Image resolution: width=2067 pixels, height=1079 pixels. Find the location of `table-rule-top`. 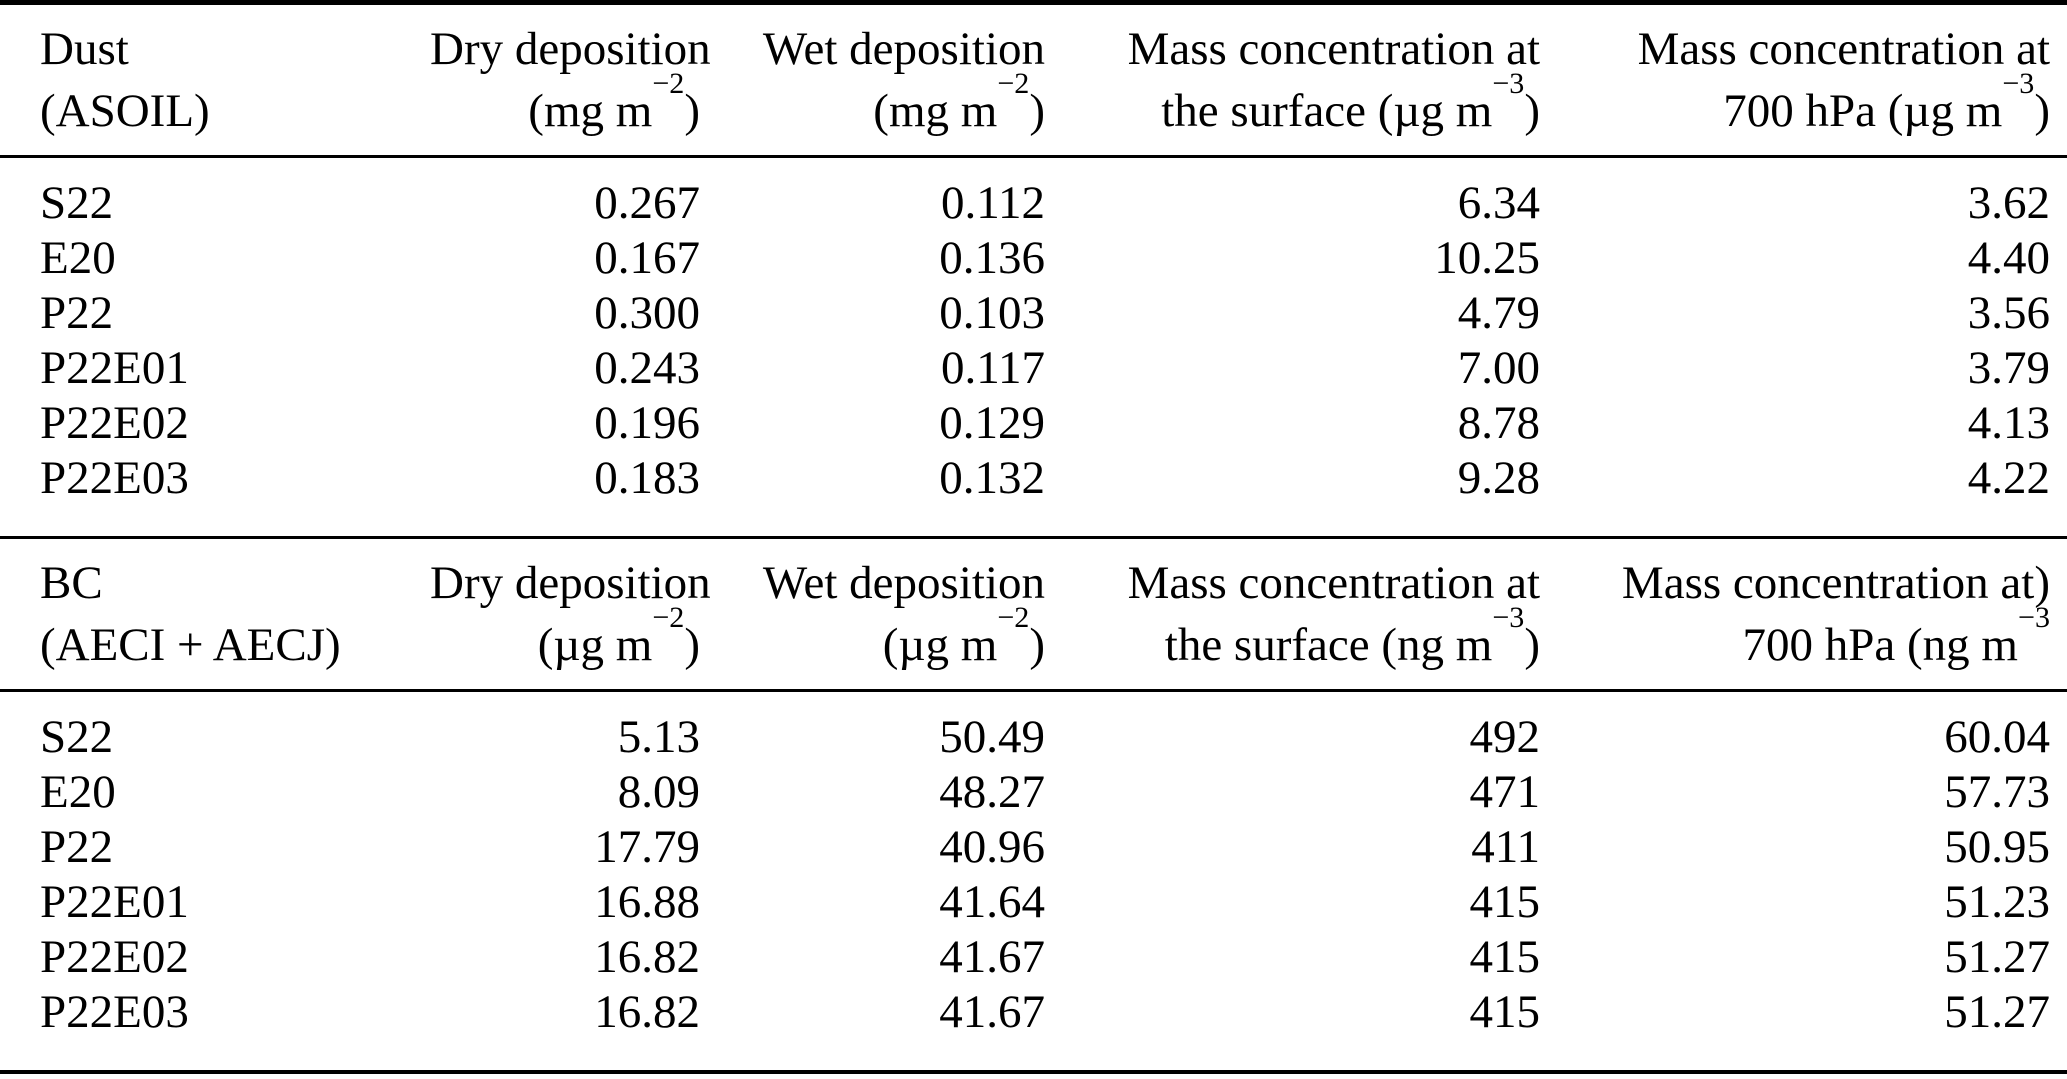

table-rule-top is located at coordinates (1033, 2).